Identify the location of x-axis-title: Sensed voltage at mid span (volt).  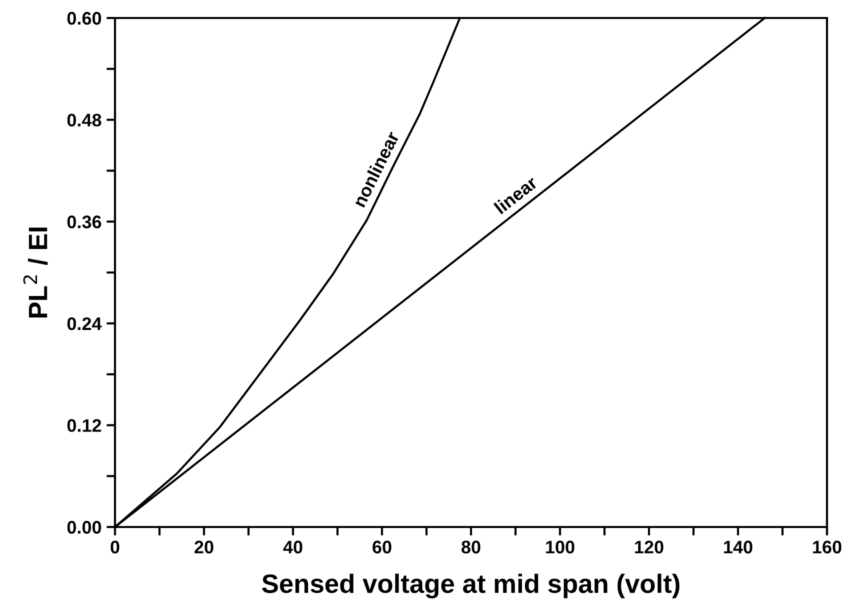
(471, 586).